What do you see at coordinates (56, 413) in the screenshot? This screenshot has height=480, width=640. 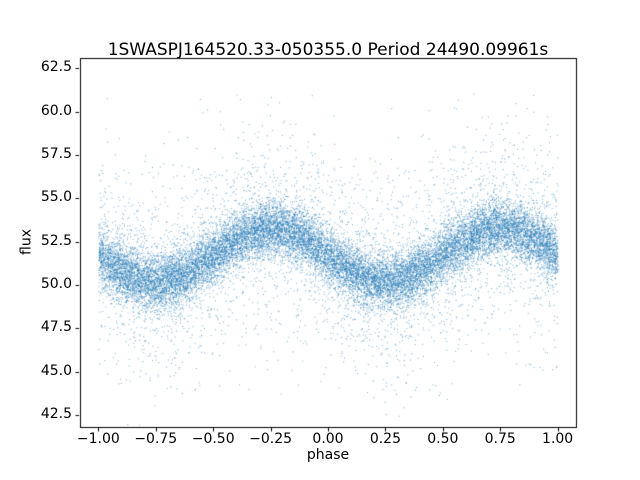 I see `y-tick-label: 42.5` at bounding box center [56, 413].